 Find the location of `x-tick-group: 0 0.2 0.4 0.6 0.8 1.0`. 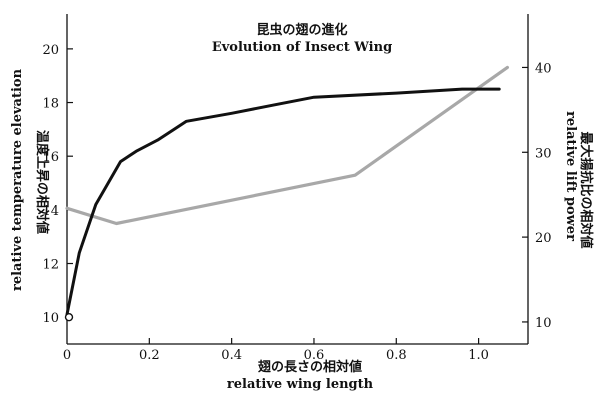

x-tick-group: 0 0.2 0.4 0.6 0.8 1.0 is located at coordinates (276, 350).